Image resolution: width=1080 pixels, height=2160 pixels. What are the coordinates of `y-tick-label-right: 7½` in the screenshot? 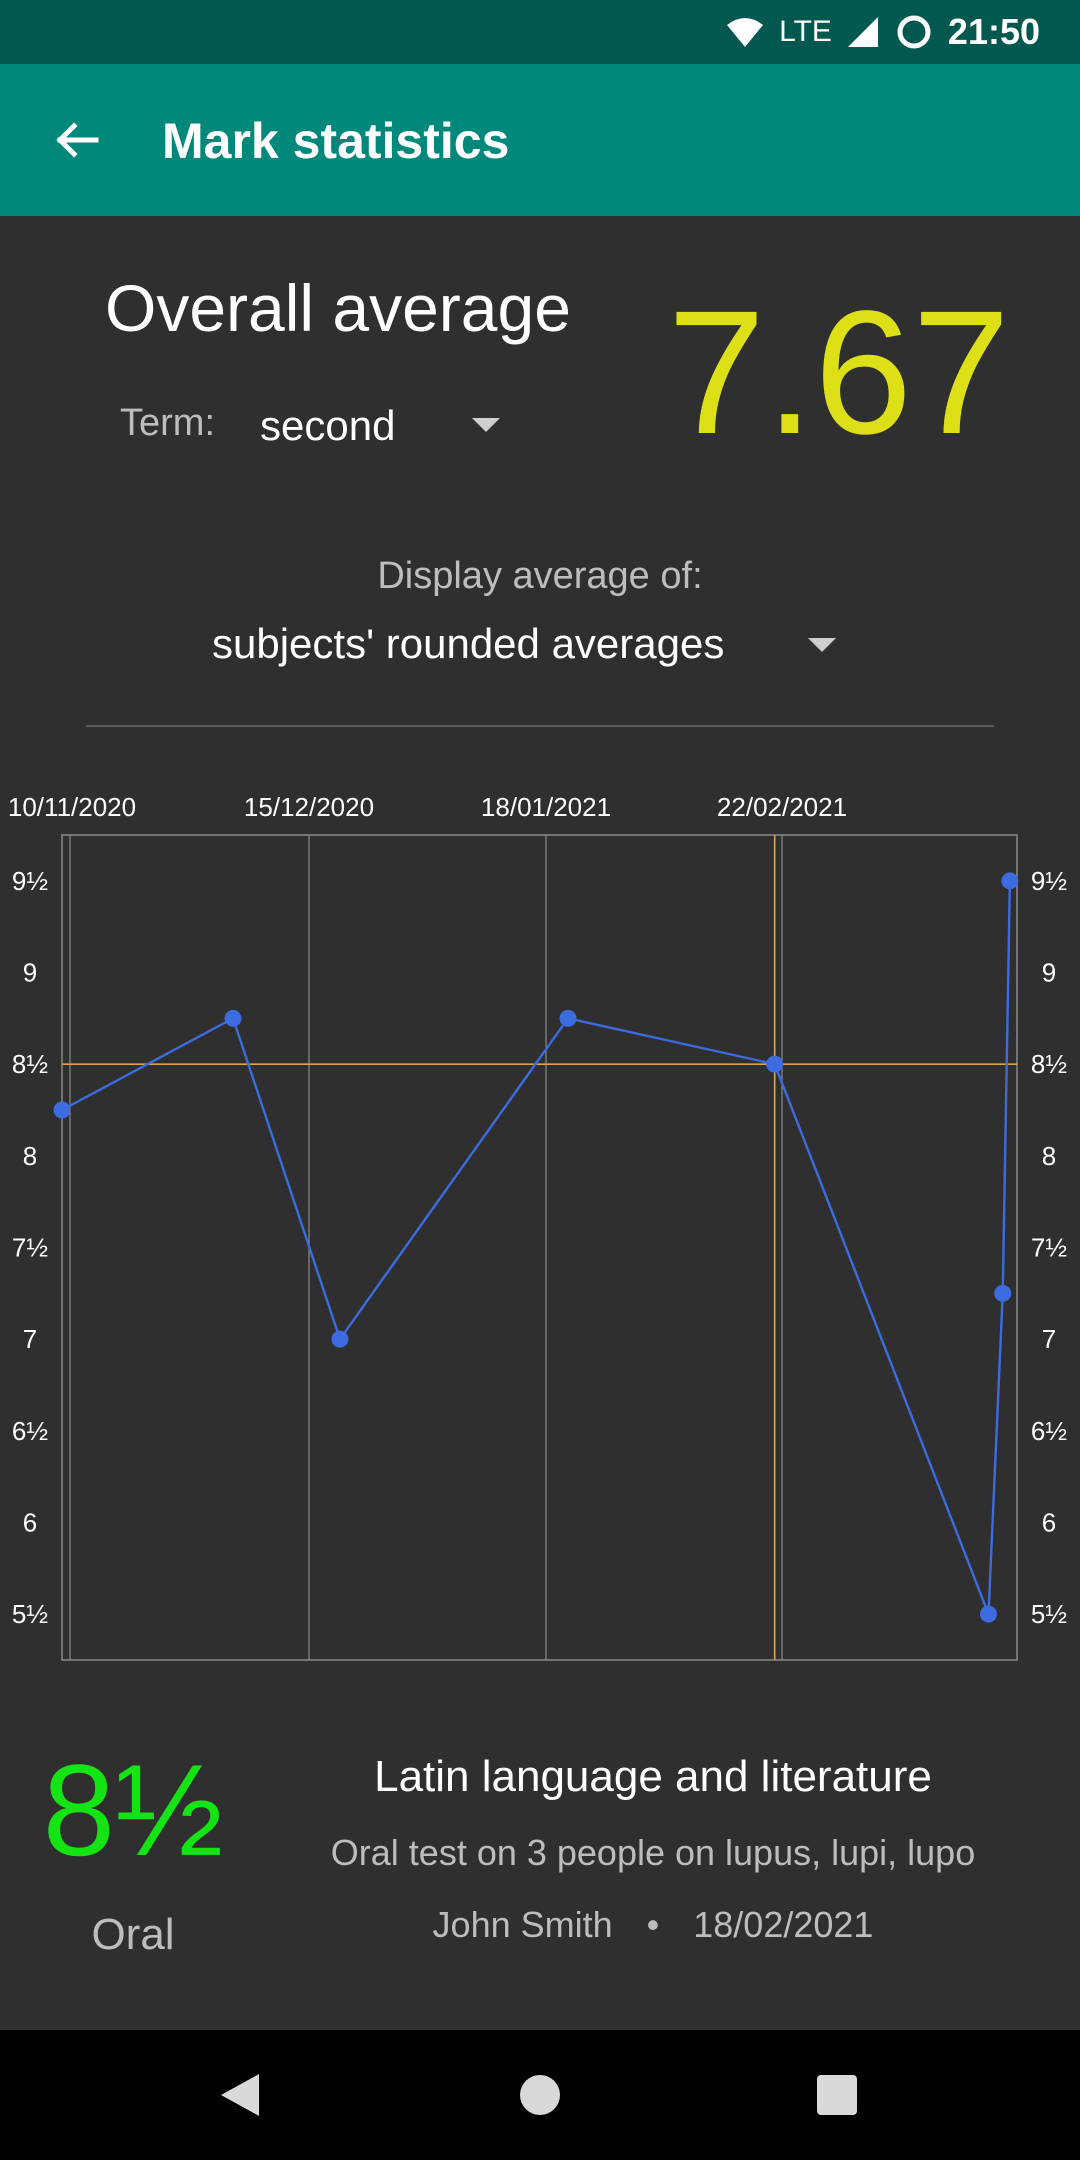 It's located at (1049, 1248).